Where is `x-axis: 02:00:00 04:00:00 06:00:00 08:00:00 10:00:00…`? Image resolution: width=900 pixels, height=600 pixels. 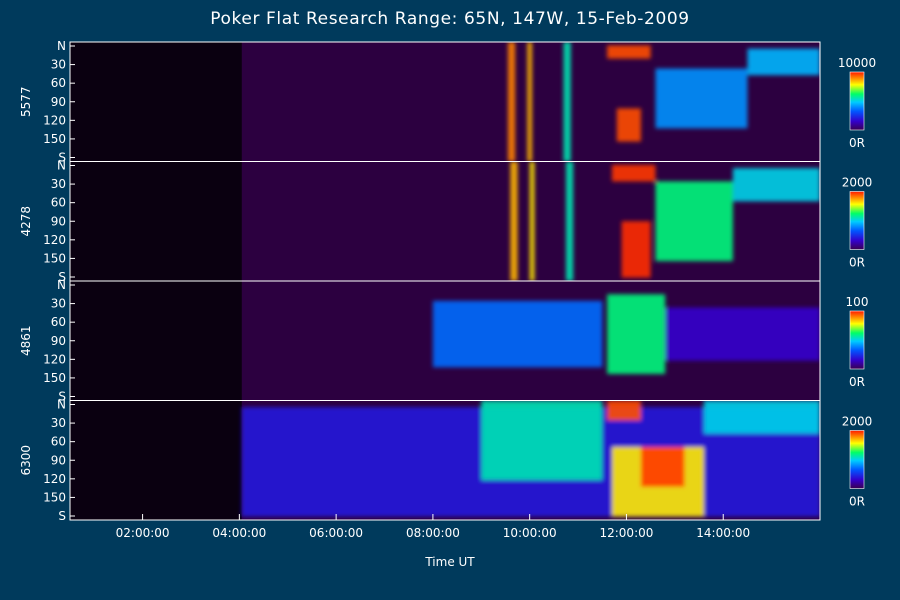
x-axis: 02:00:00 04:00:00 06:00:00 08:00:00 10:00:00… is located at coordinates (433, 527).